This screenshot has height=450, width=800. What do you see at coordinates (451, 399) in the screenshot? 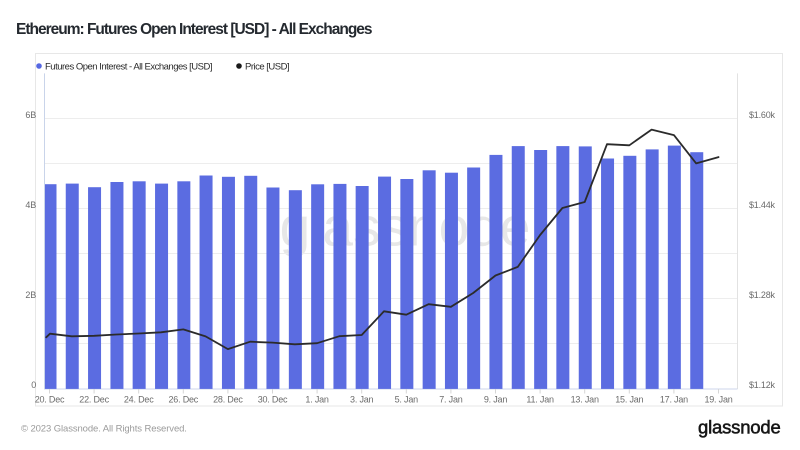
I see `svg-text: 7. Jan` at bounding box center [451, 399].